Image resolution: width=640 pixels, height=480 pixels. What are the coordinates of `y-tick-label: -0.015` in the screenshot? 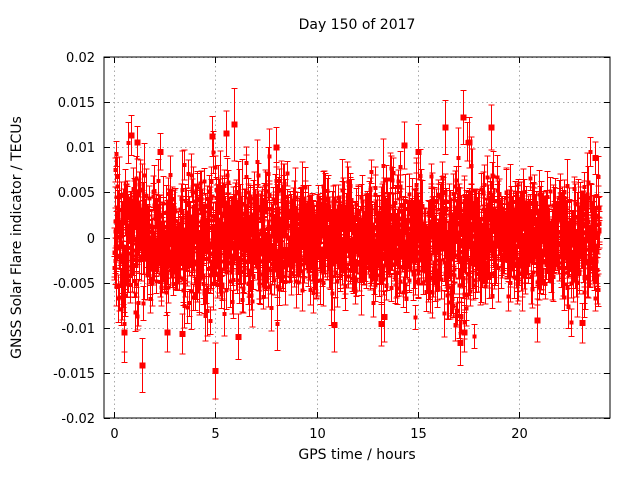 It's located at (74, 374).